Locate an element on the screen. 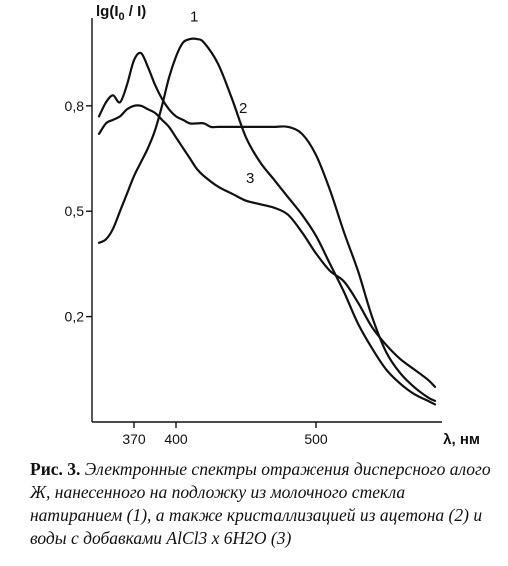  y-tick-label: 0,5 is located at coordinates (75, 211).